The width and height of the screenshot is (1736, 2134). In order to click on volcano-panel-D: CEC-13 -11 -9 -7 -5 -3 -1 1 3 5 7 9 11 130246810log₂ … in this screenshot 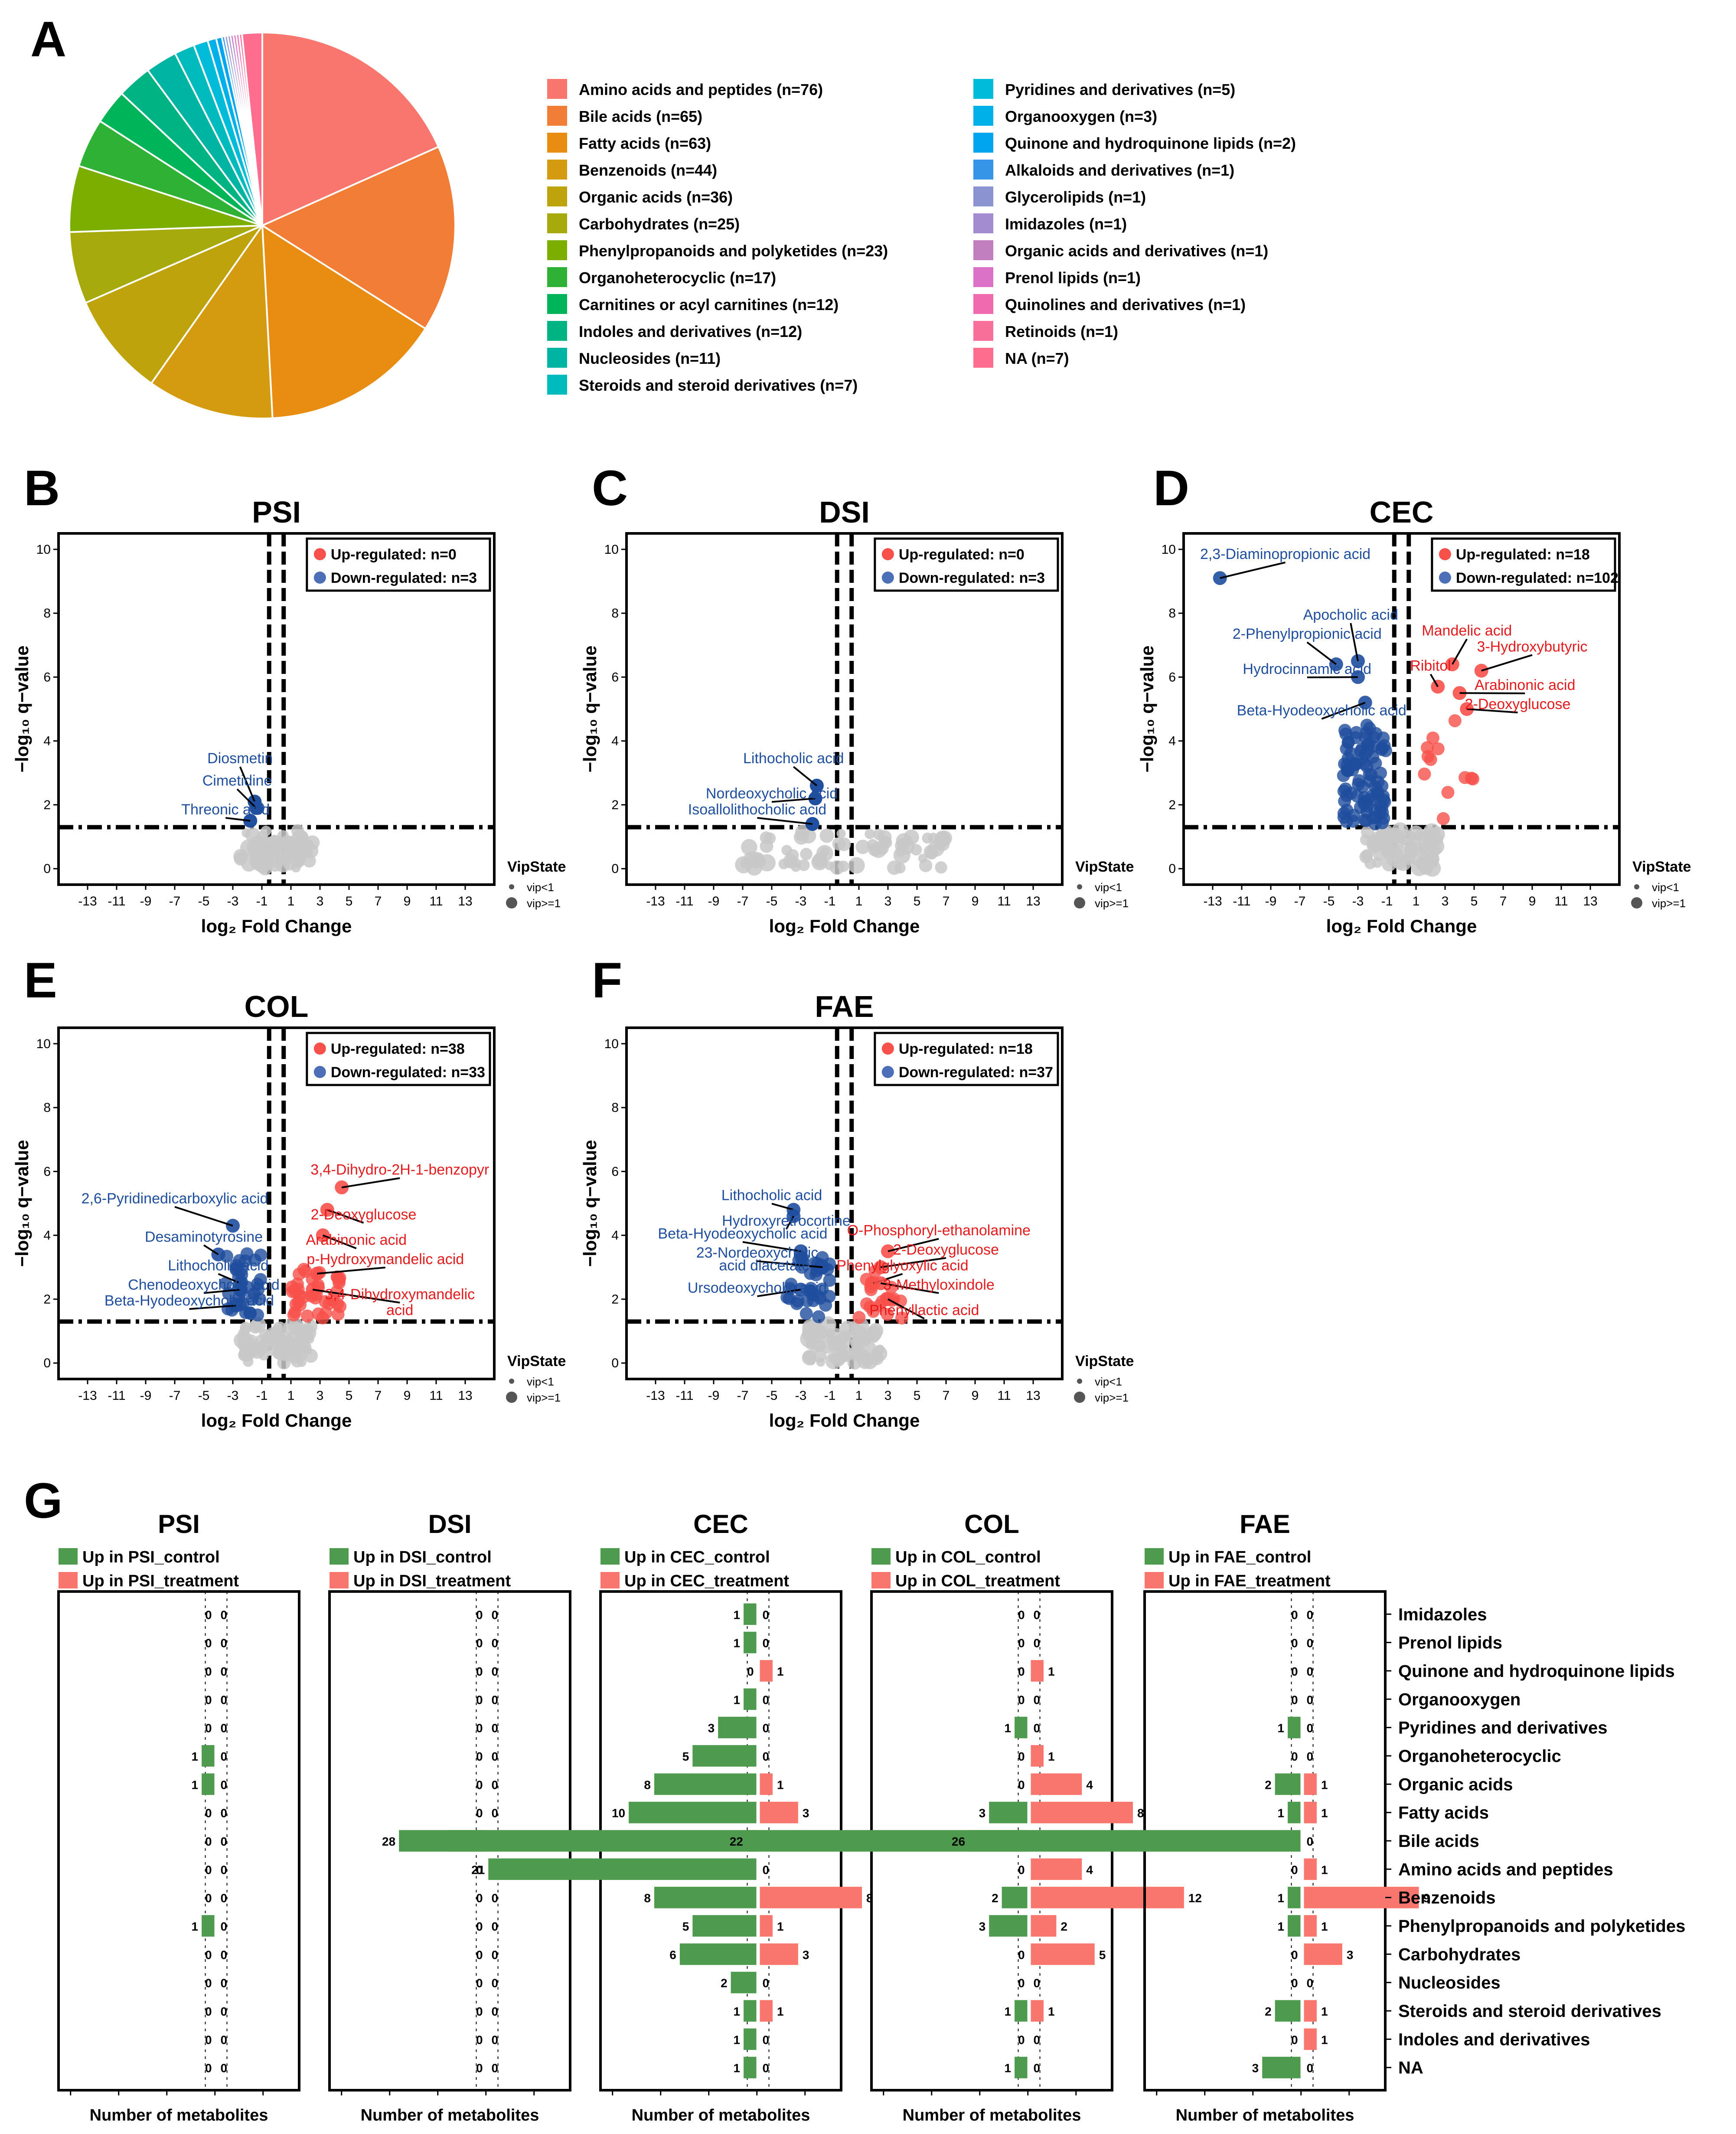, I will do `click(1414, 715)`.